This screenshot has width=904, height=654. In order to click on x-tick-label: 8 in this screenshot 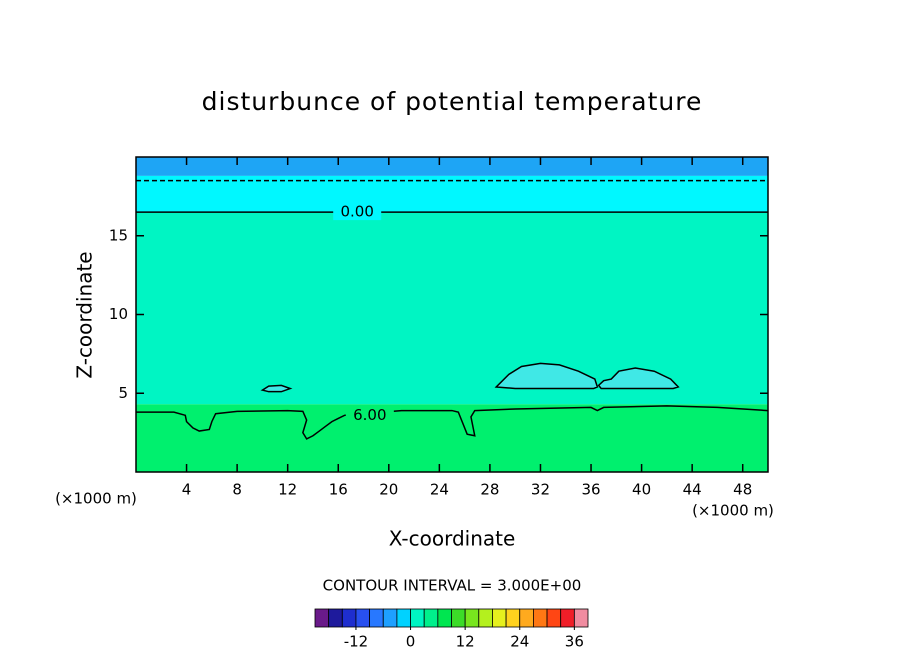, I will do `click(237, 490)`.